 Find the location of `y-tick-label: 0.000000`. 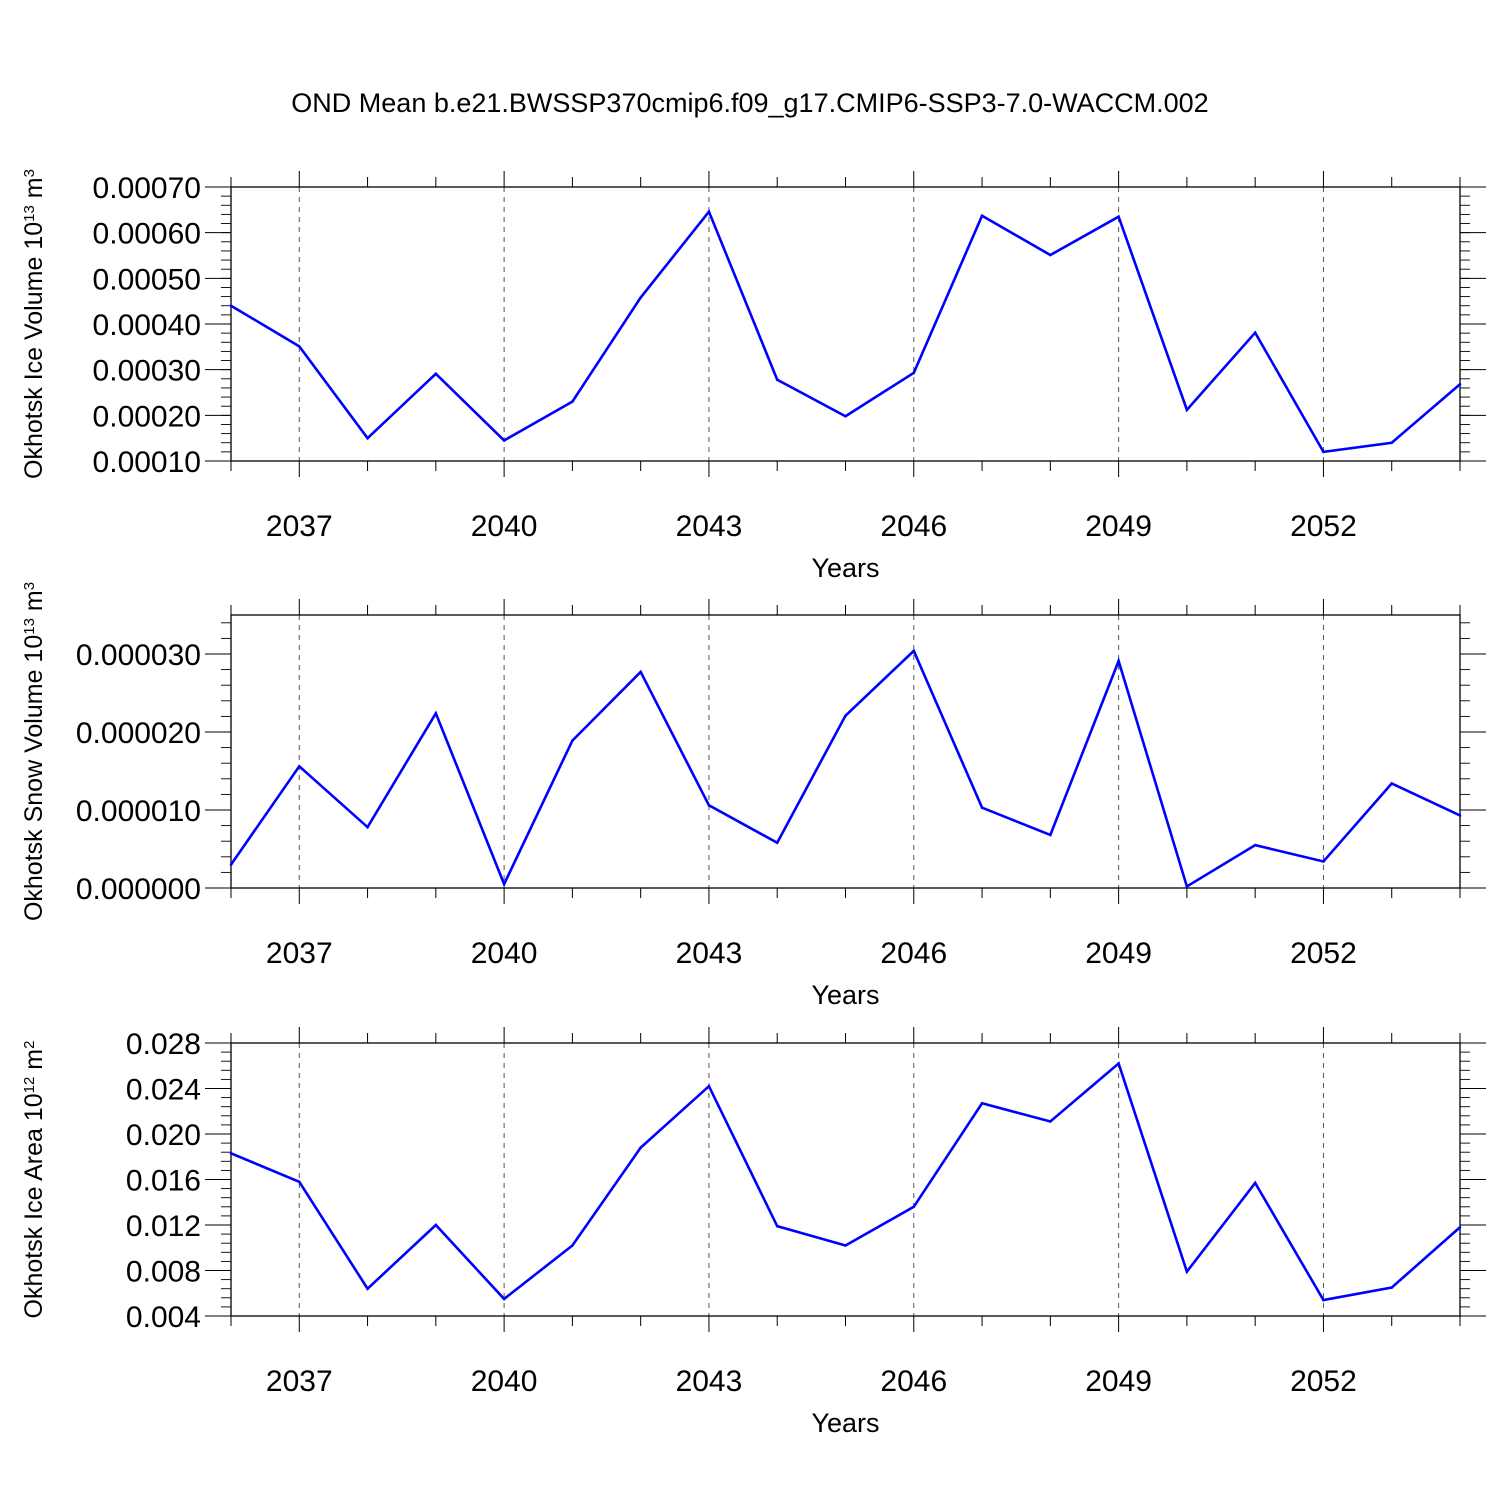

y-tick-label: 0.000000 is located at coordinates (138, 889).